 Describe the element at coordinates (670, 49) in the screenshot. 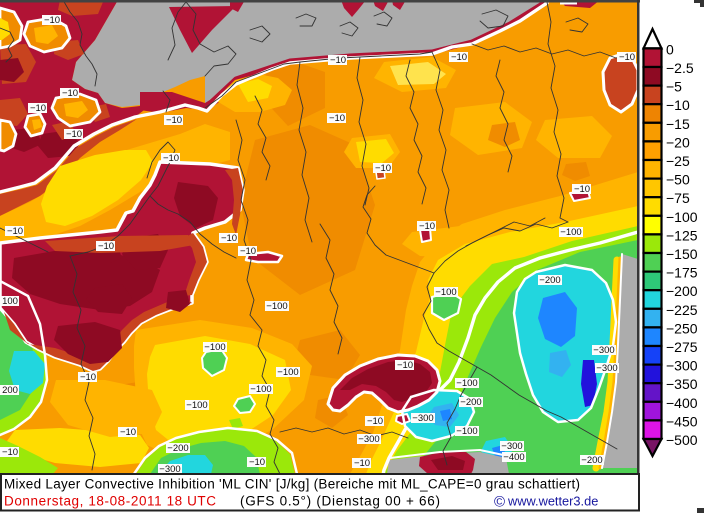

I see `svg-text: 0` at that location.